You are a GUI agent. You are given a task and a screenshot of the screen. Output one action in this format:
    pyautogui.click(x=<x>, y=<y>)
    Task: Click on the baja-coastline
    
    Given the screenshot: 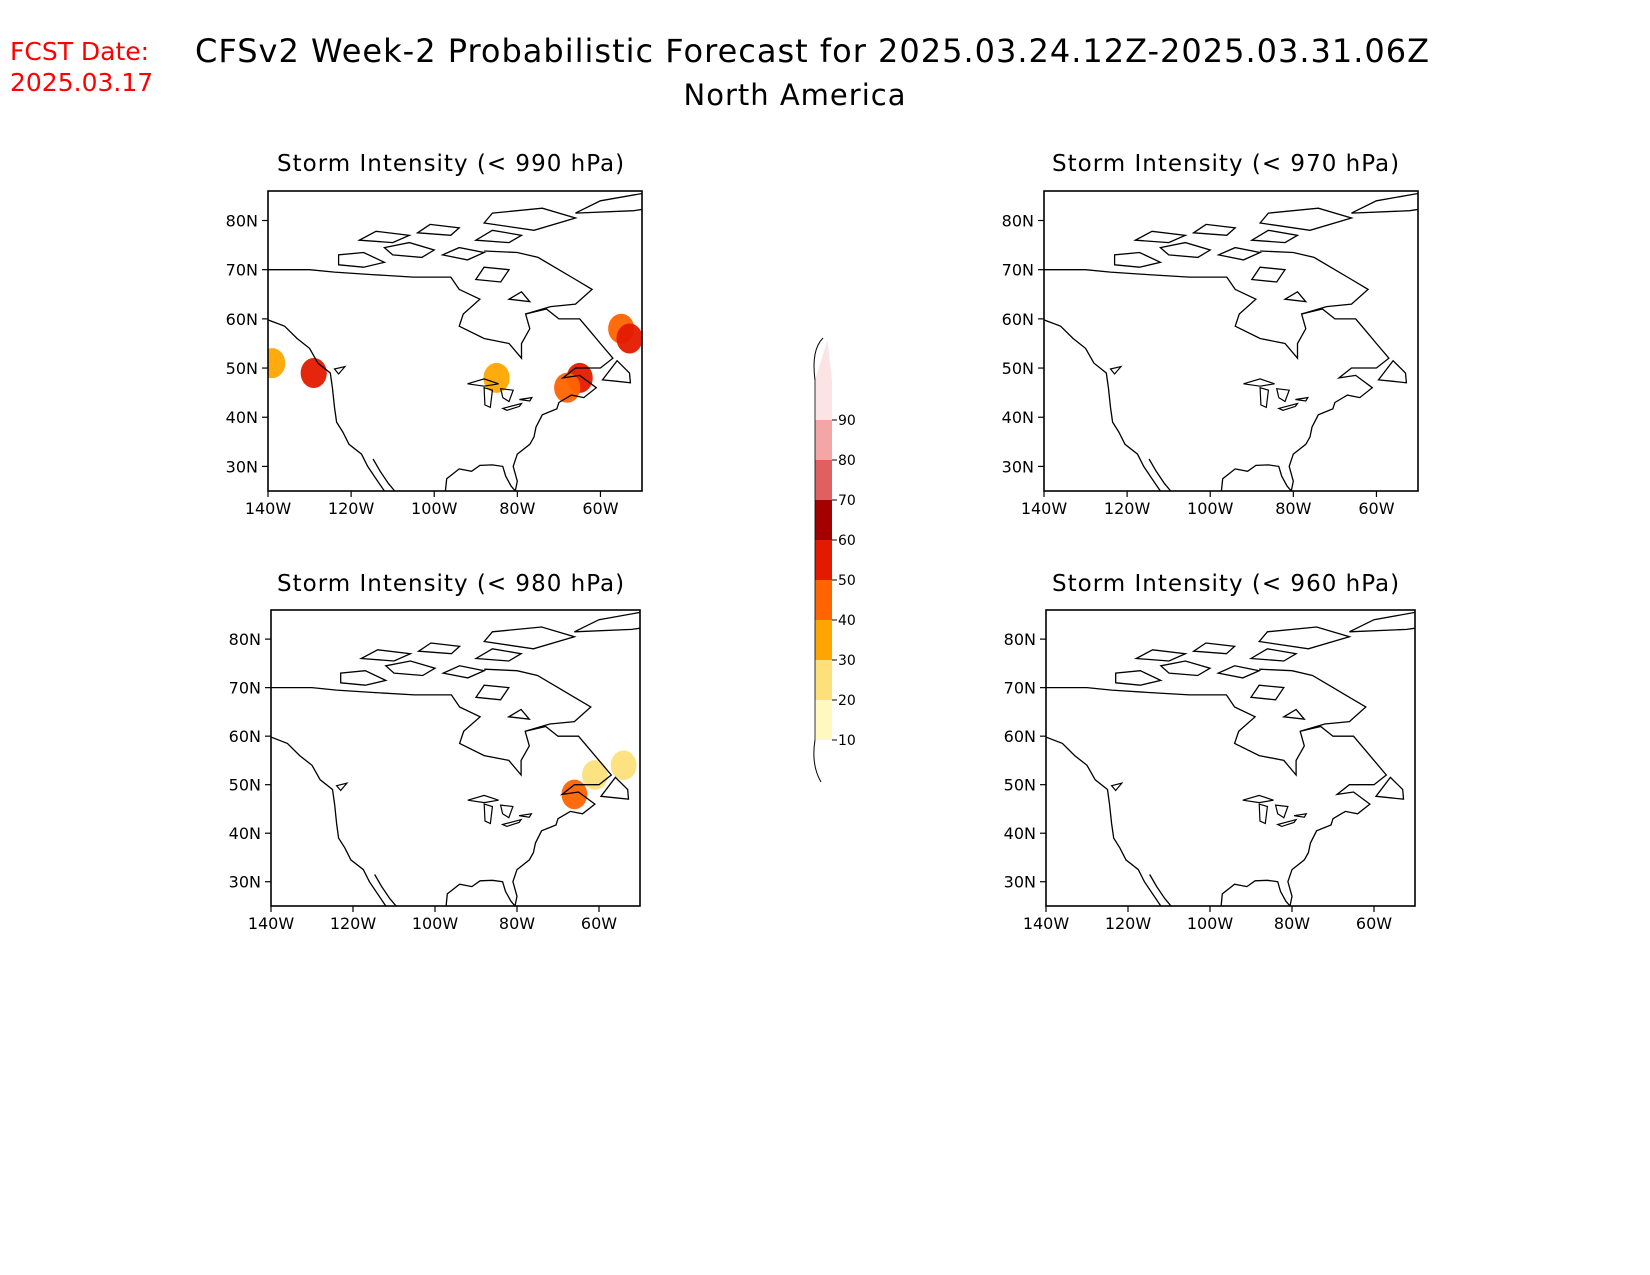 What is the action you would take?
    pyautogui.click(x=385, y=890)
    